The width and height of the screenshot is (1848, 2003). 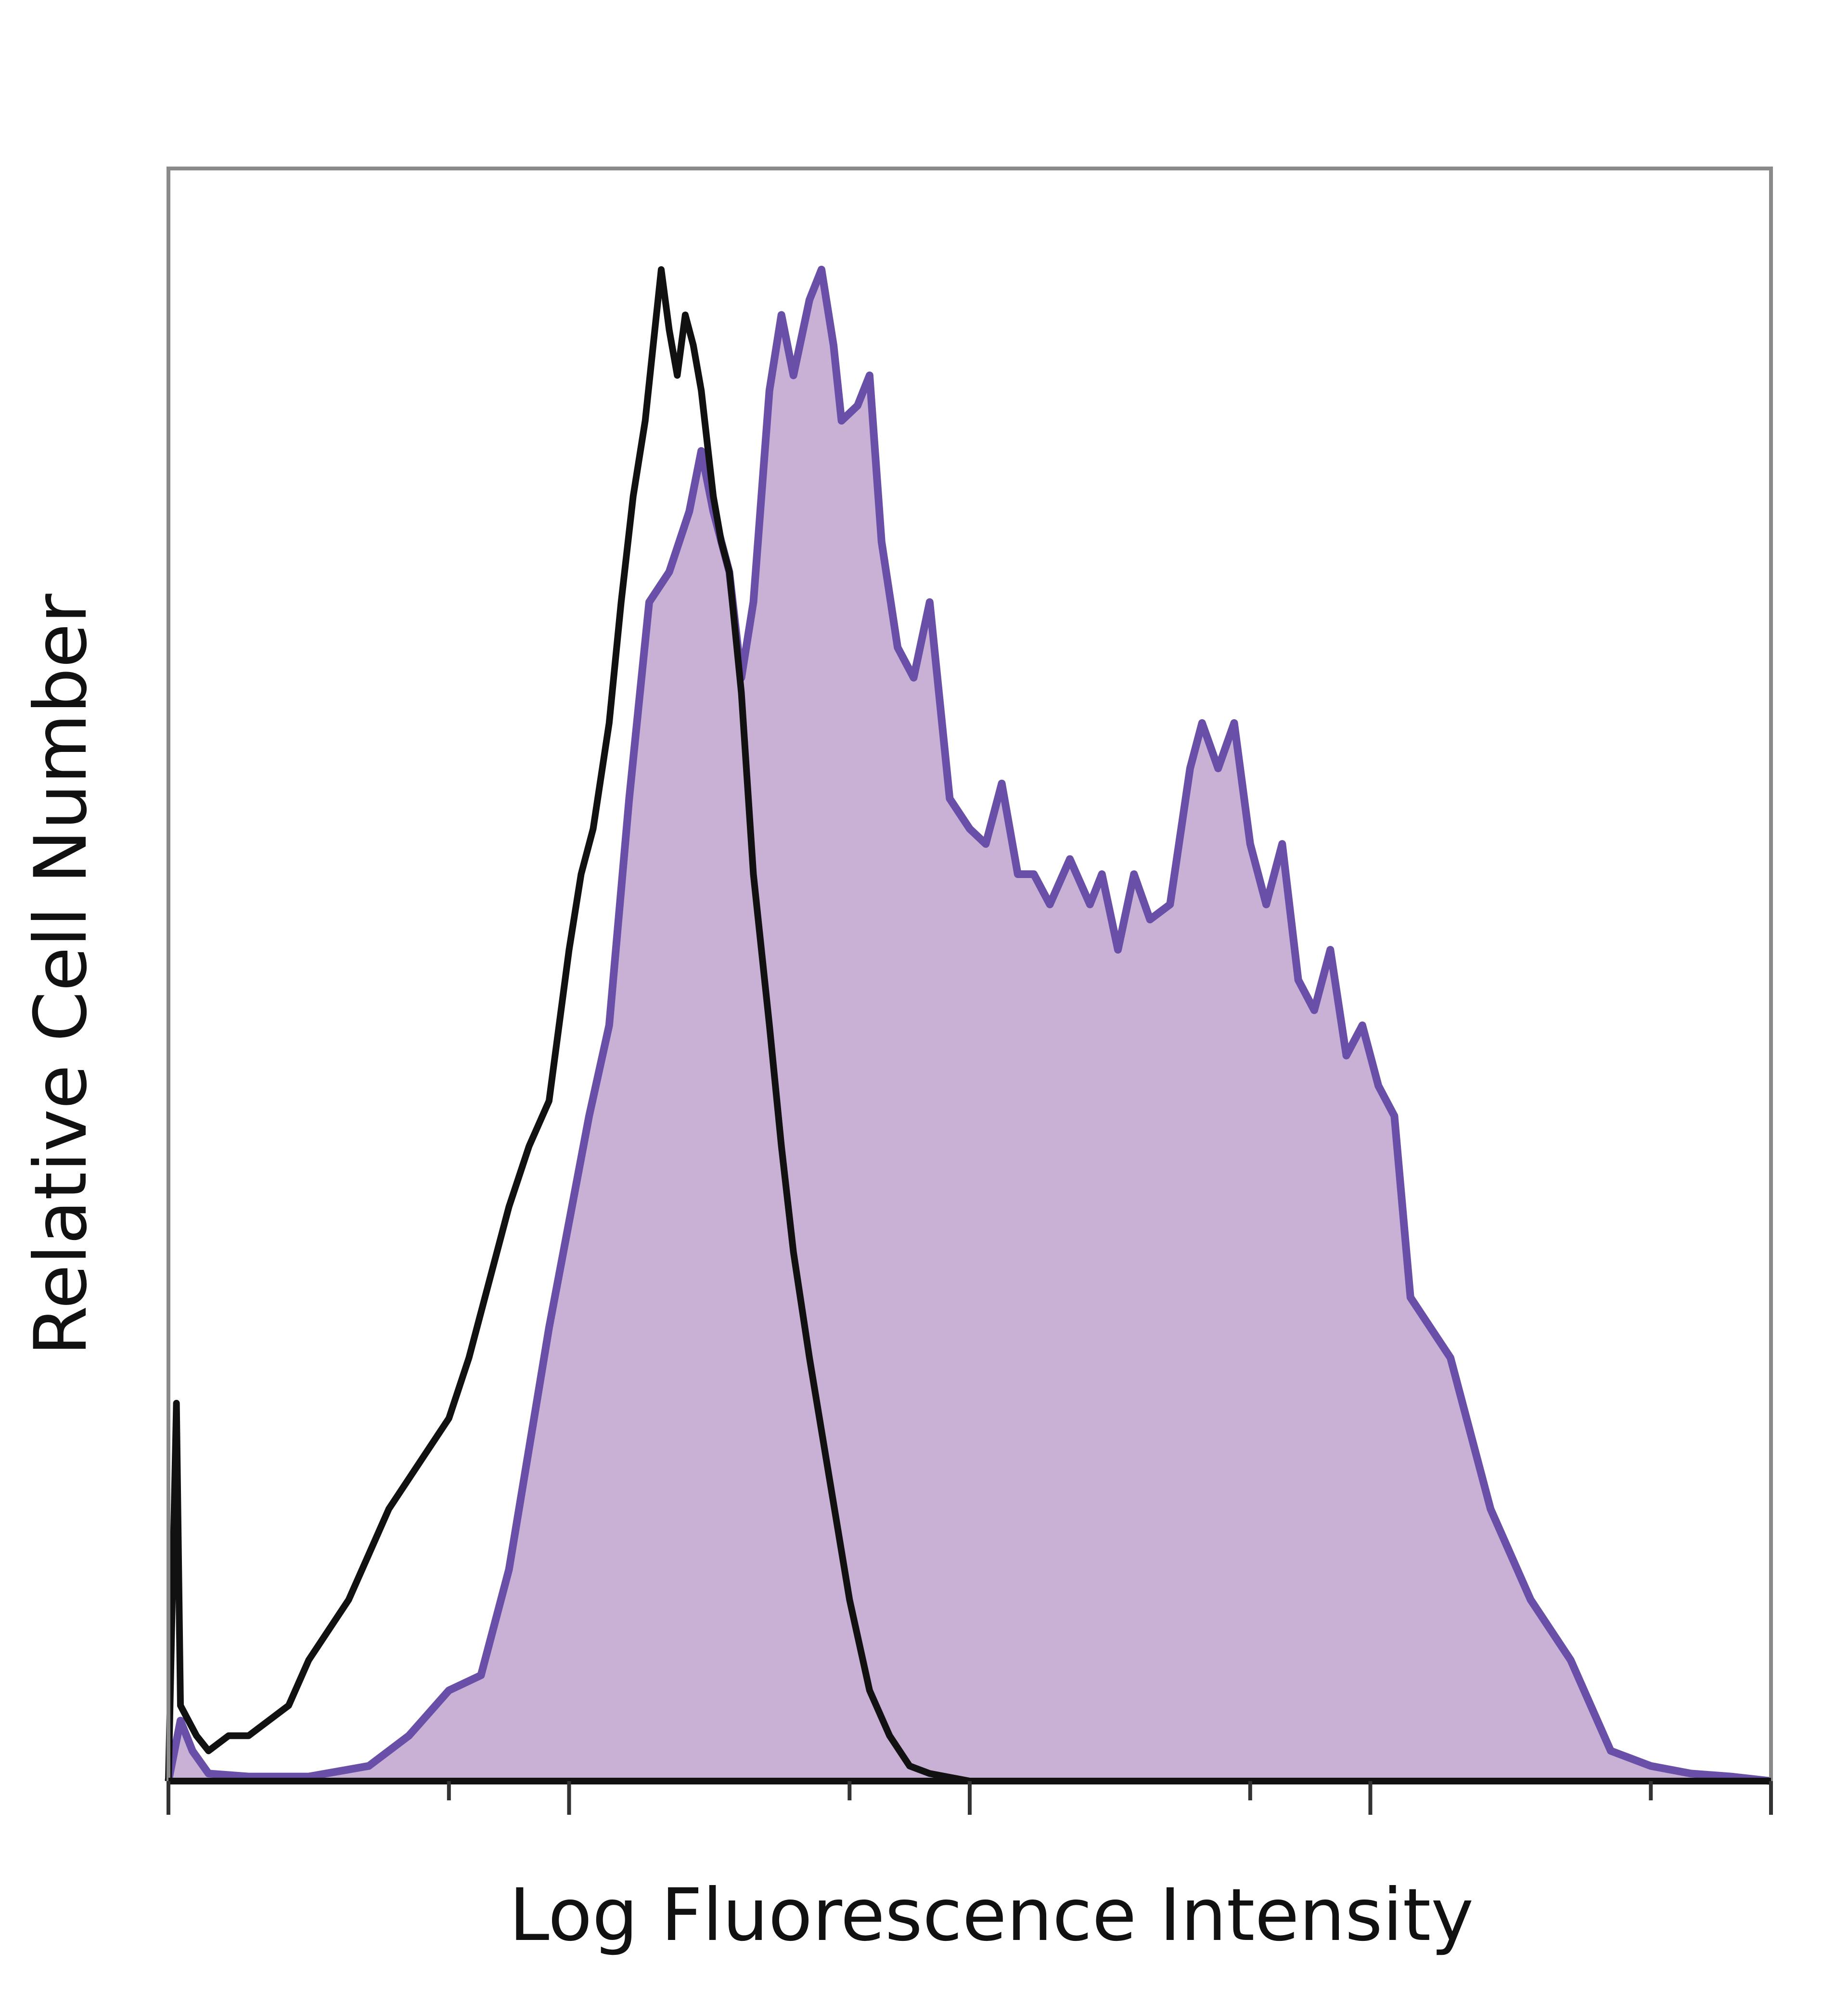 I want to click on x-axis-ticks, so click(x=970, y=1798).